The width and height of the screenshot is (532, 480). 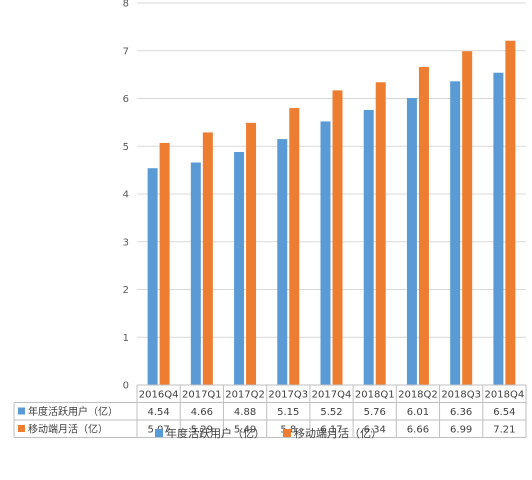 What do you see at coordinates (164, 263) in the screenshot?
I see `bar-2-2016Q4` at bounding box center [164, 263].